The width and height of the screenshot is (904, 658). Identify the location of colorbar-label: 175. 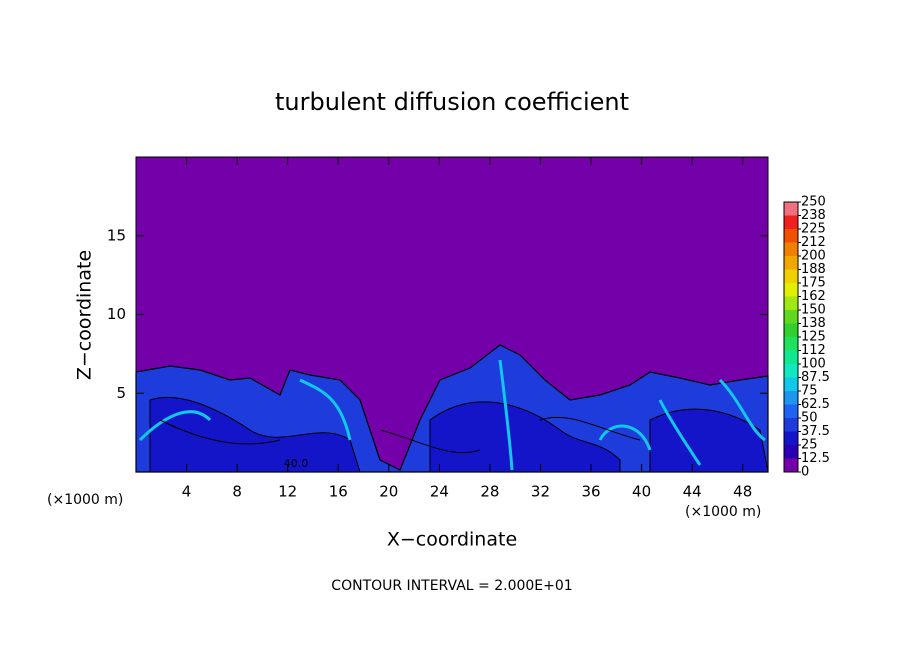
(813, 283).